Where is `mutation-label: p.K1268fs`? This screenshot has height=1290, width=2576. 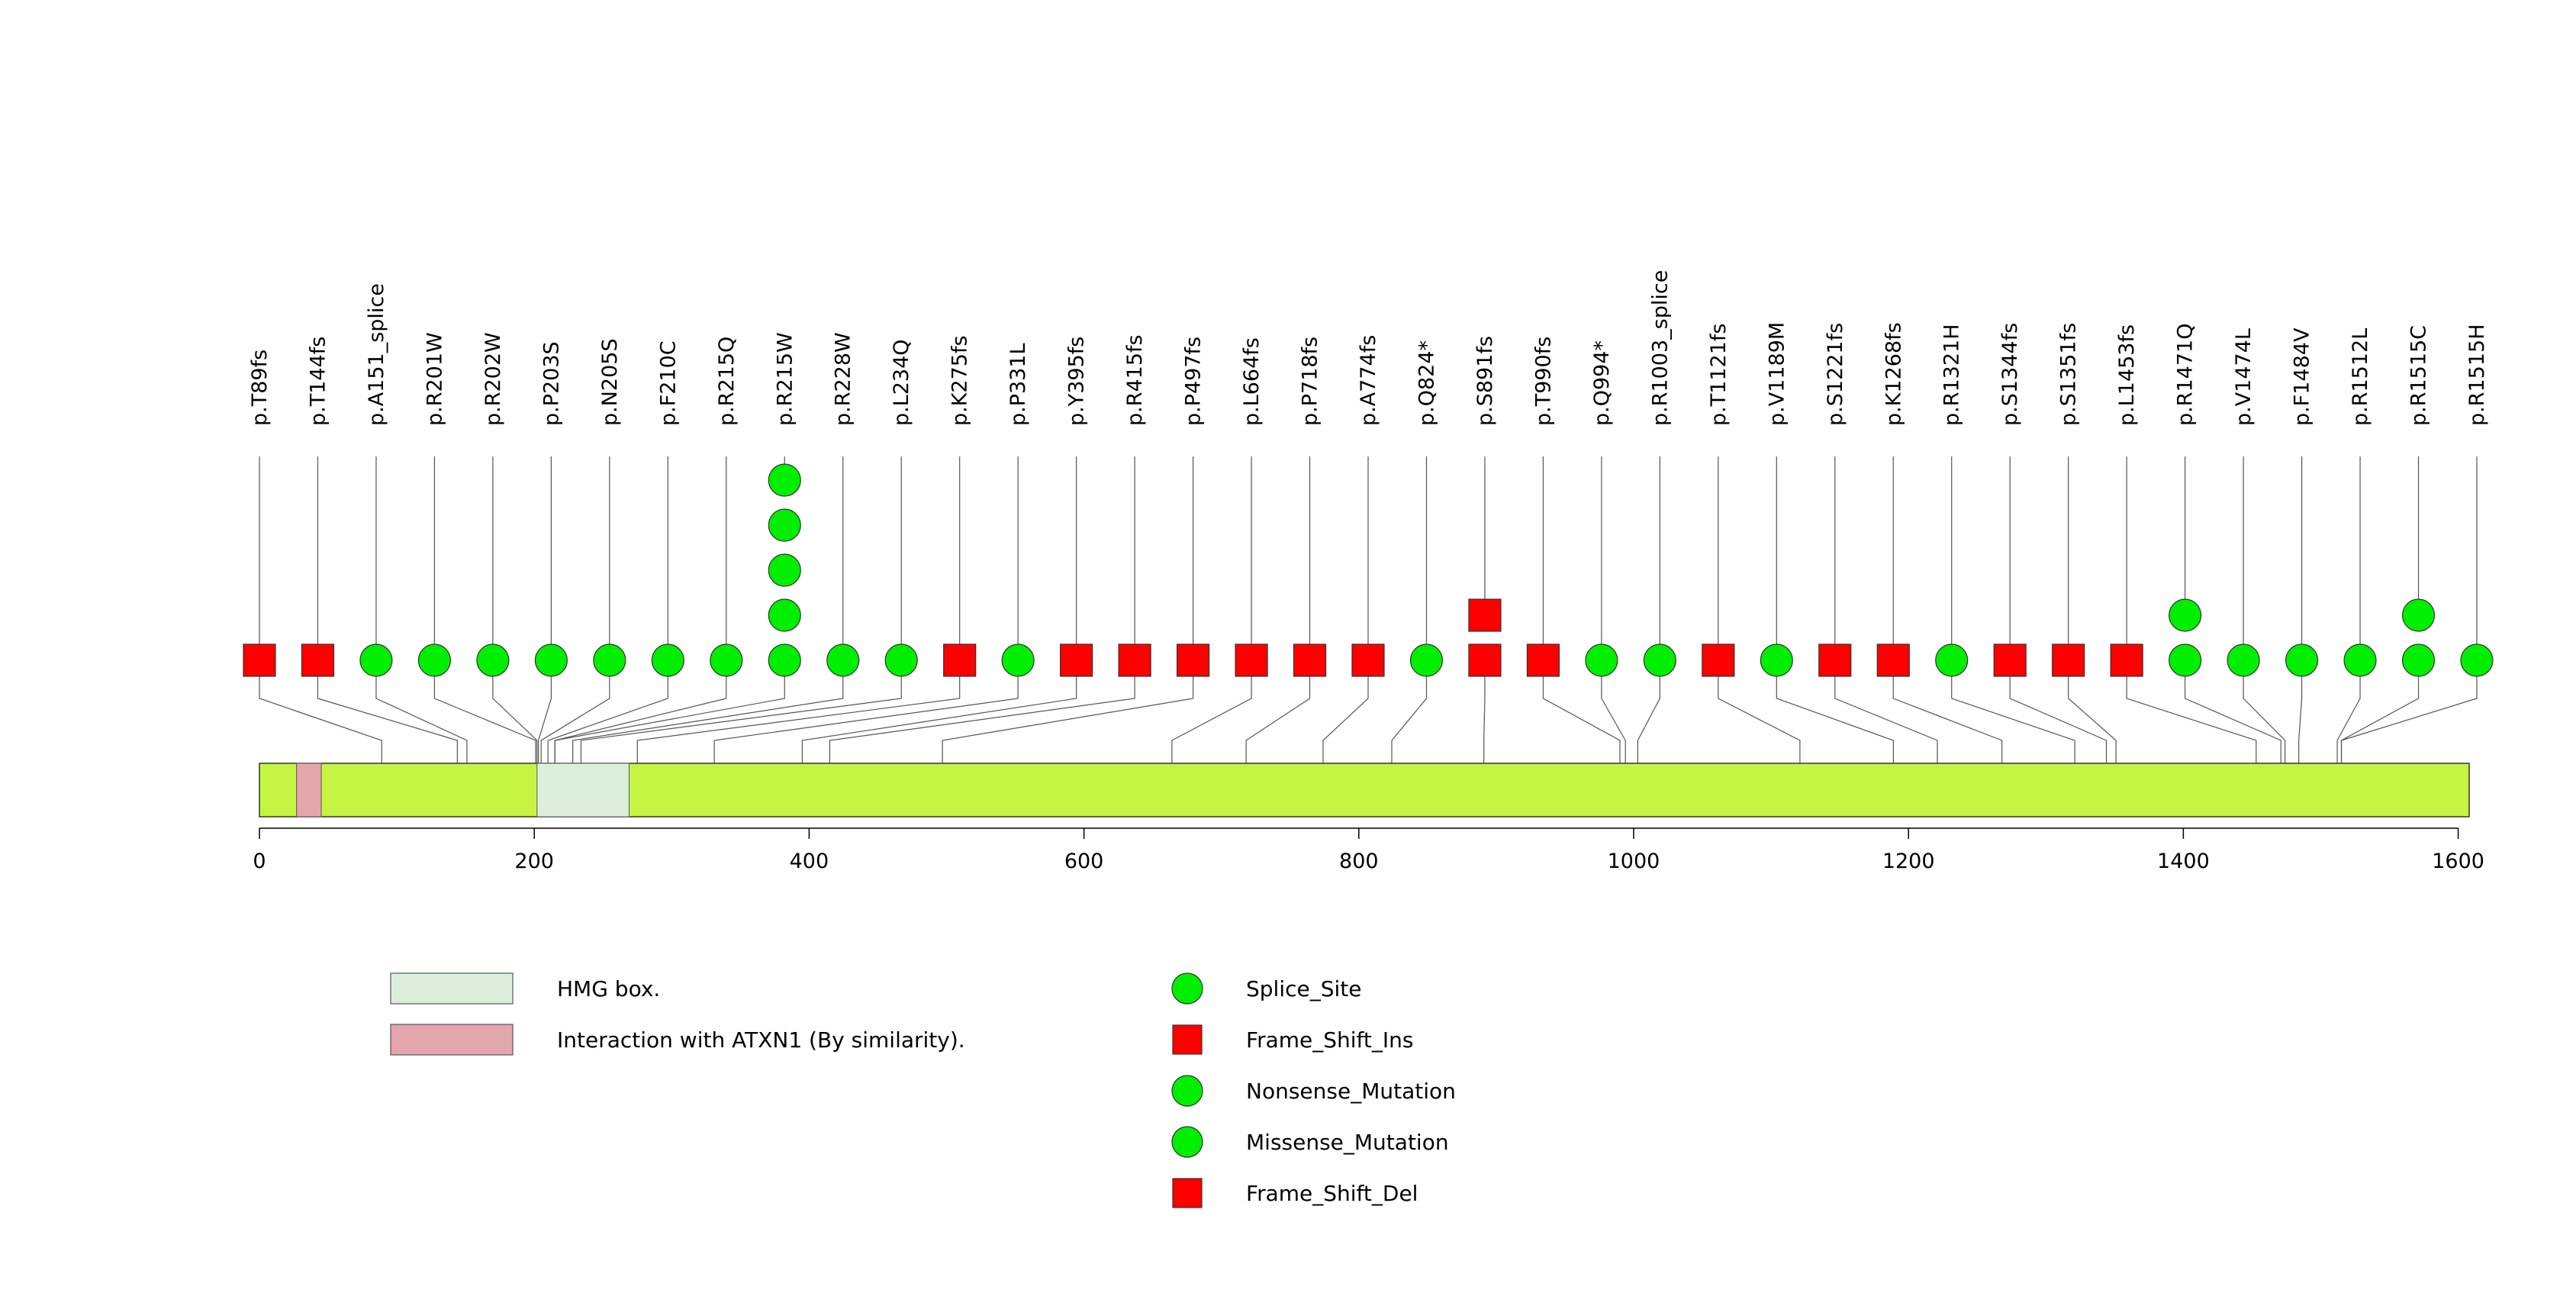 mutation-label: p.K1268fs is located at coordinates (1893, 374).